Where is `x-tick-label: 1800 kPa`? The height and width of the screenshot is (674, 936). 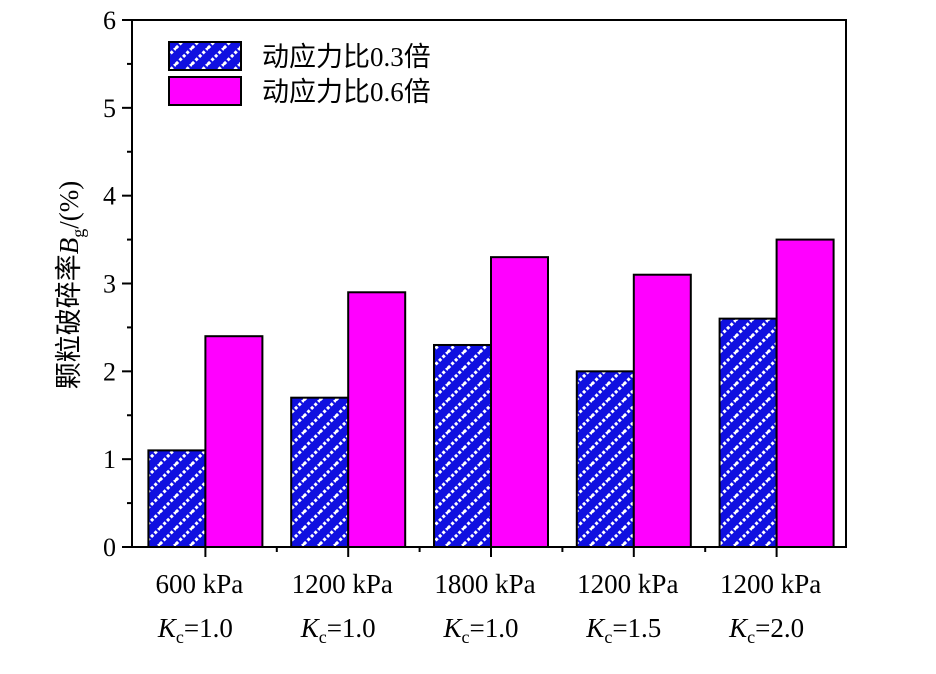
x-tick-label: 1800 kPa is located at coordinates (484, 584).